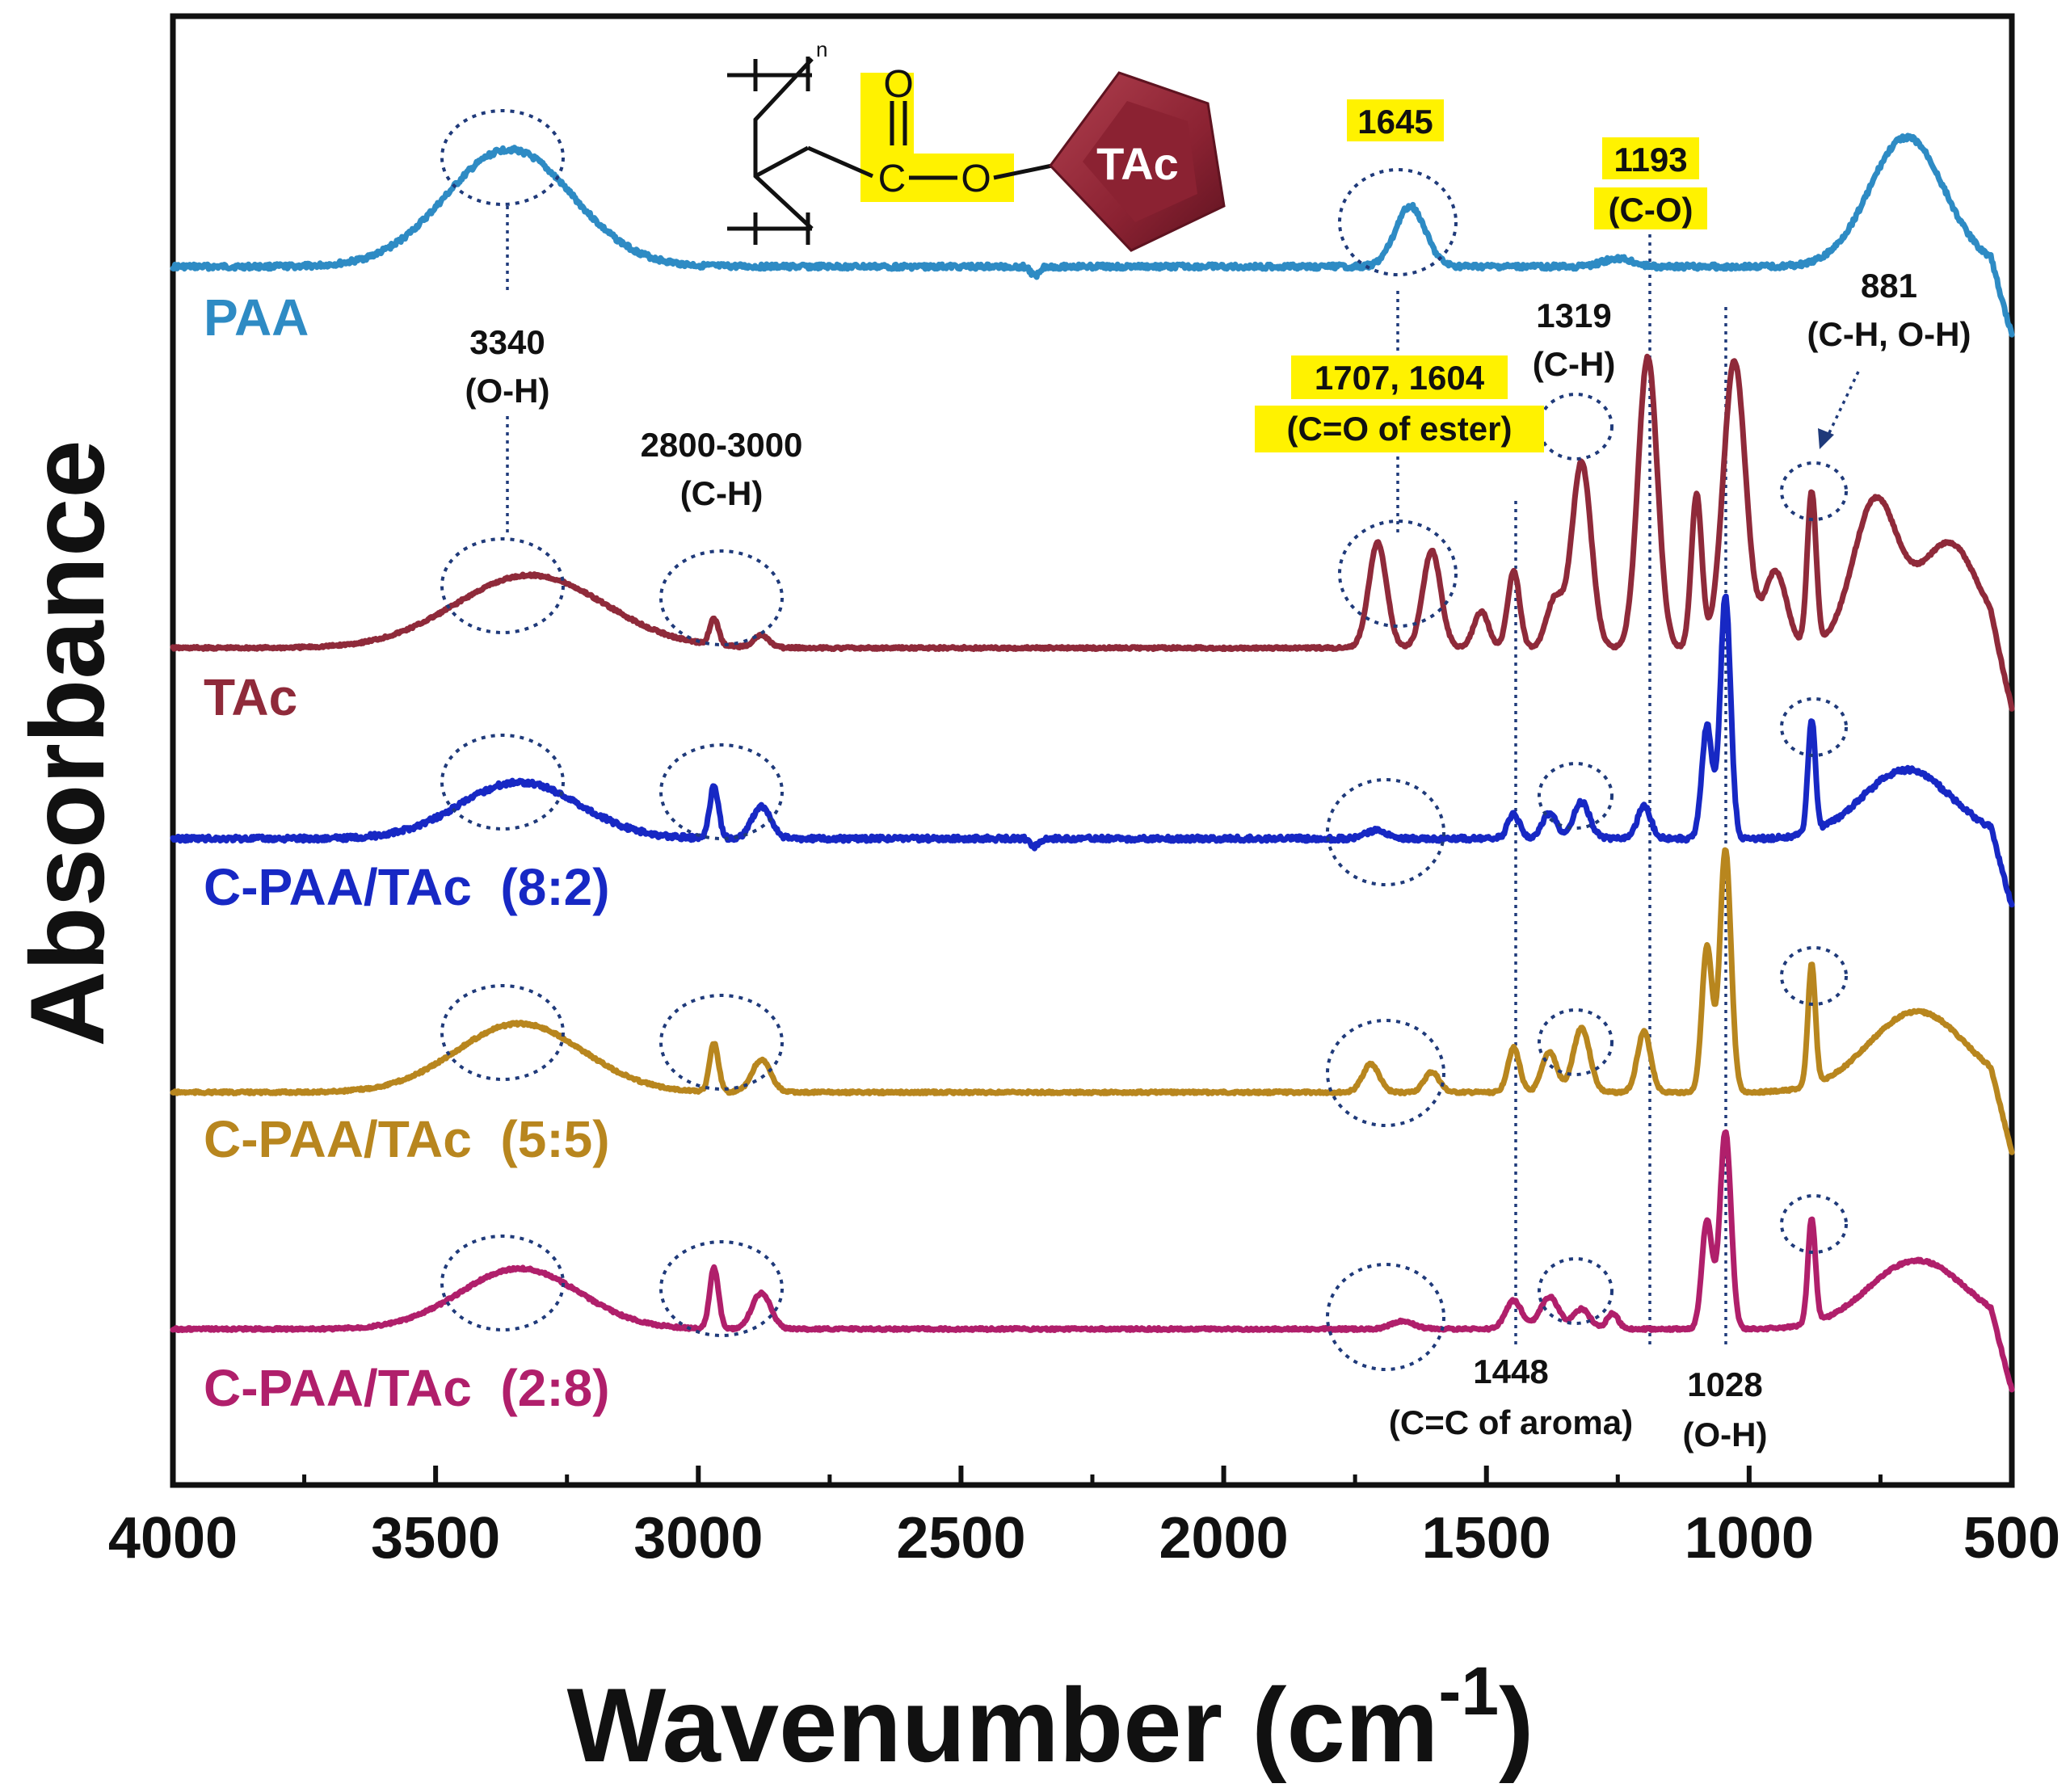 The width and height of the screenshot is (2070, 1792). I want to click on annotation-1028-group: (O-H), so click(1725, 1434).